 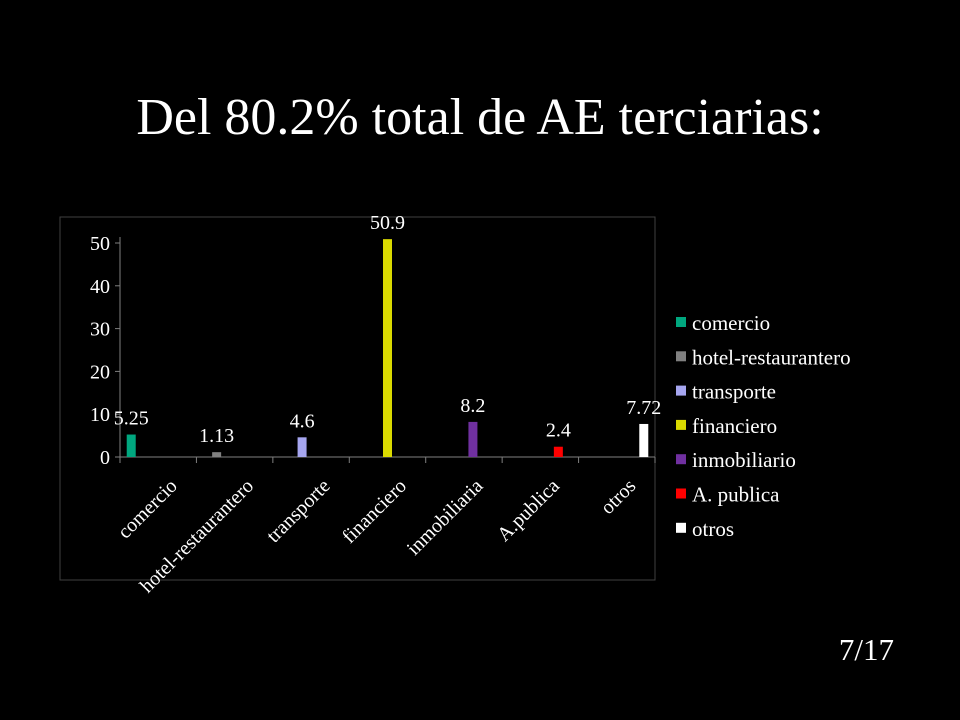 I want to click on bar-hotel-restaurantero, so click(x=217, y=454).